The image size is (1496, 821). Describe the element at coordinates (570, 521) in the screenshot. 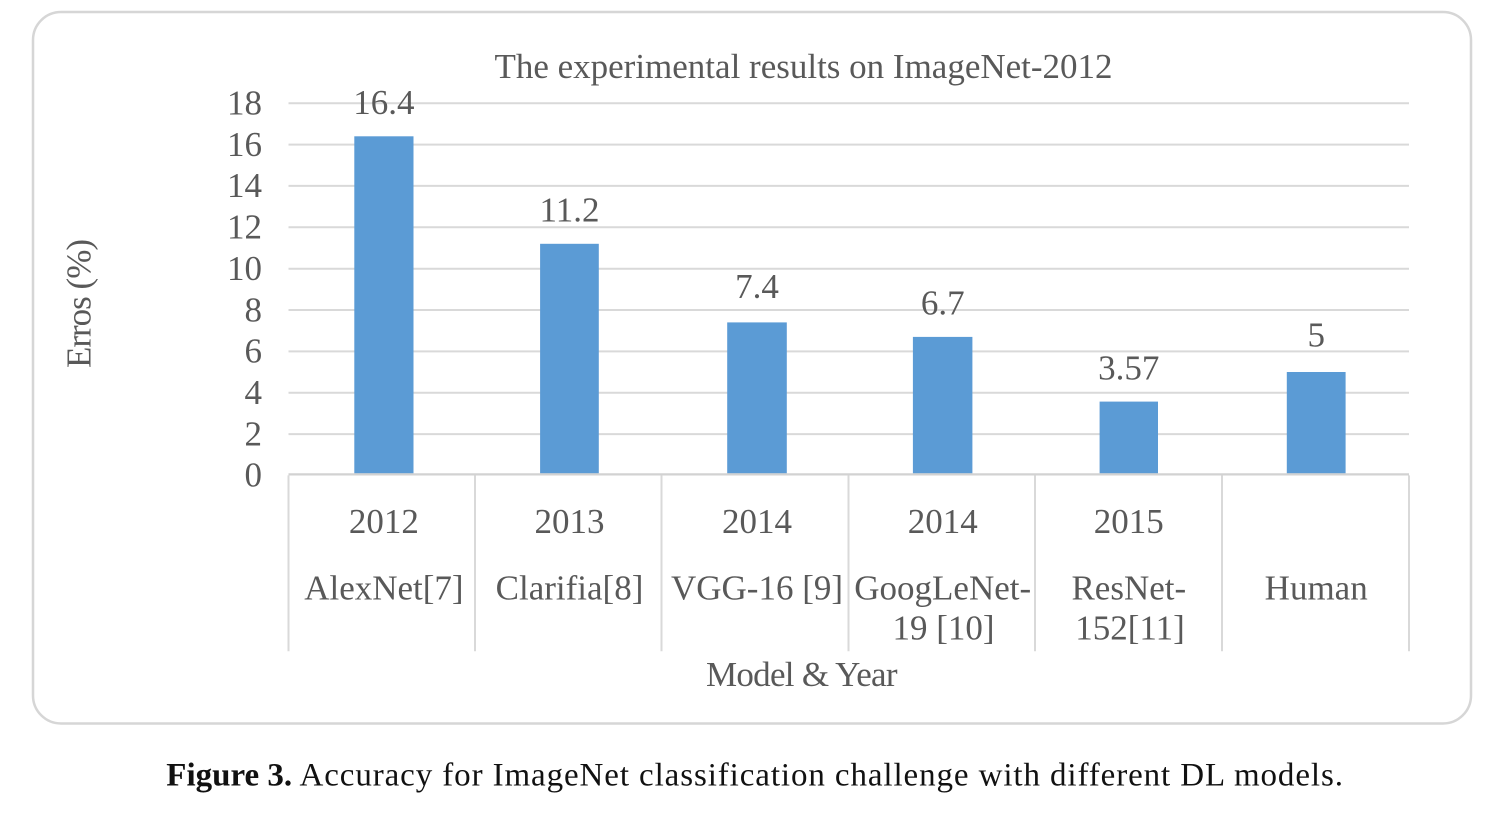

I see `svg-text: 2013` at that location.